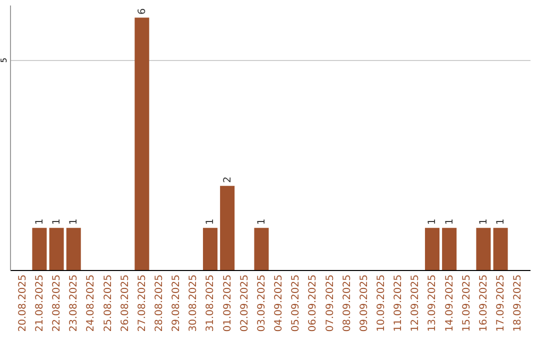  What do you see at coordinates (330, 303) in the screenshot?
I see `x-tick-label: 07.09.2025` at bounding box center [330, 303].